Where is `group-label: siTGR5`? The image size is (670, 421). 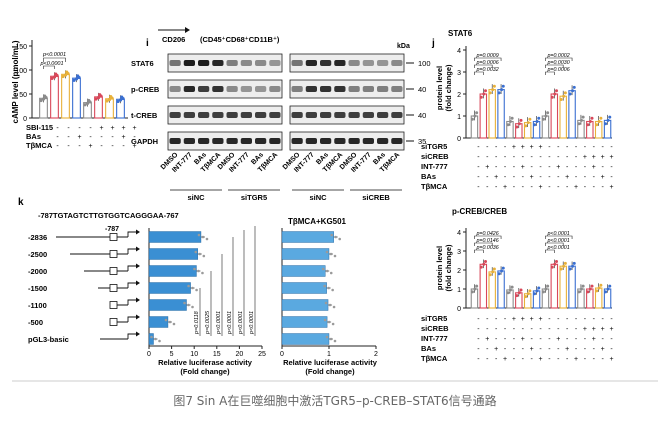 group-label: siTGR5 is located at coordinates (254, 197).